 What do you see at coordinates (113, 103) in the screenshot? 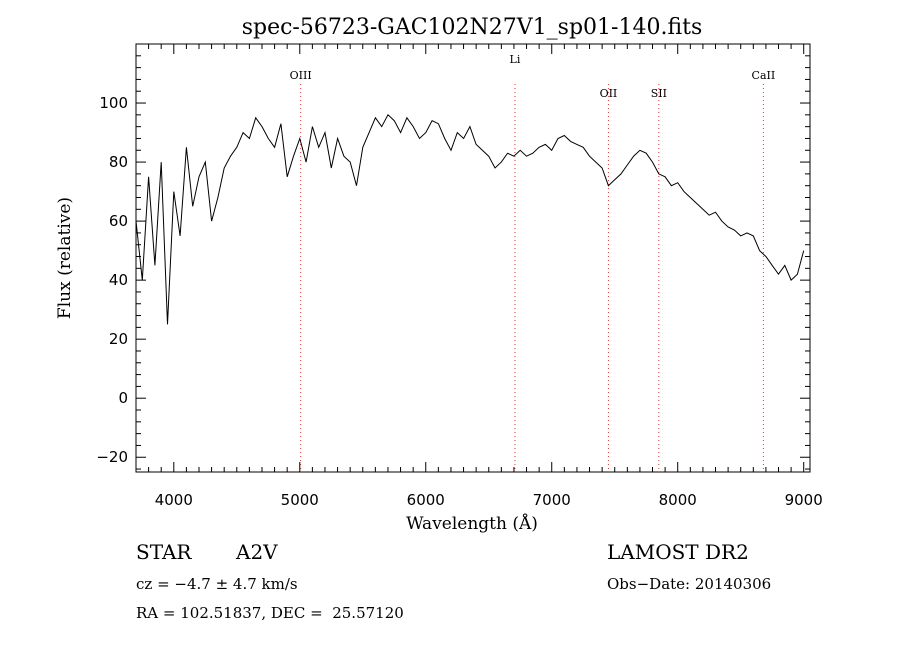
I see `y-tick-label: 100` at bounding box center [113, 103].